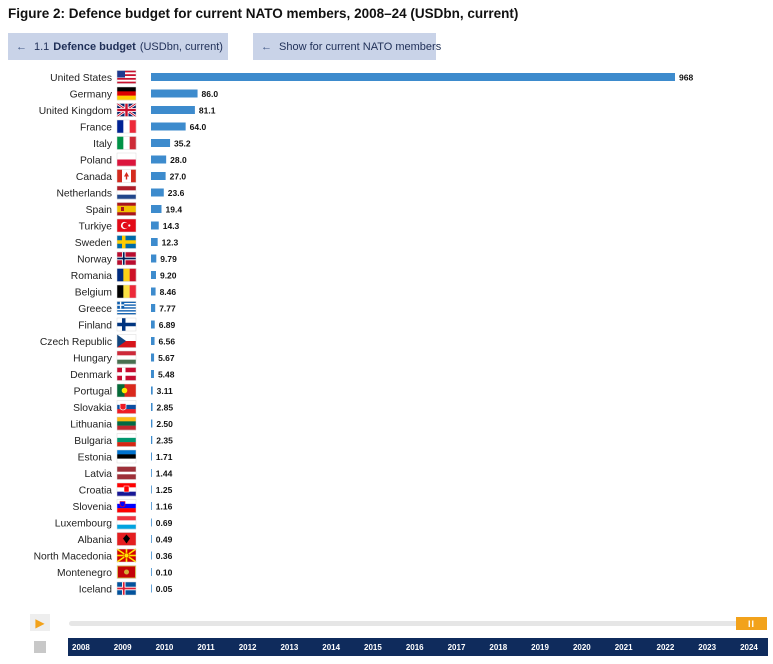 This screenshot has height=664, width=773. I want to click on sk-flag-icon, so click(126, 407).